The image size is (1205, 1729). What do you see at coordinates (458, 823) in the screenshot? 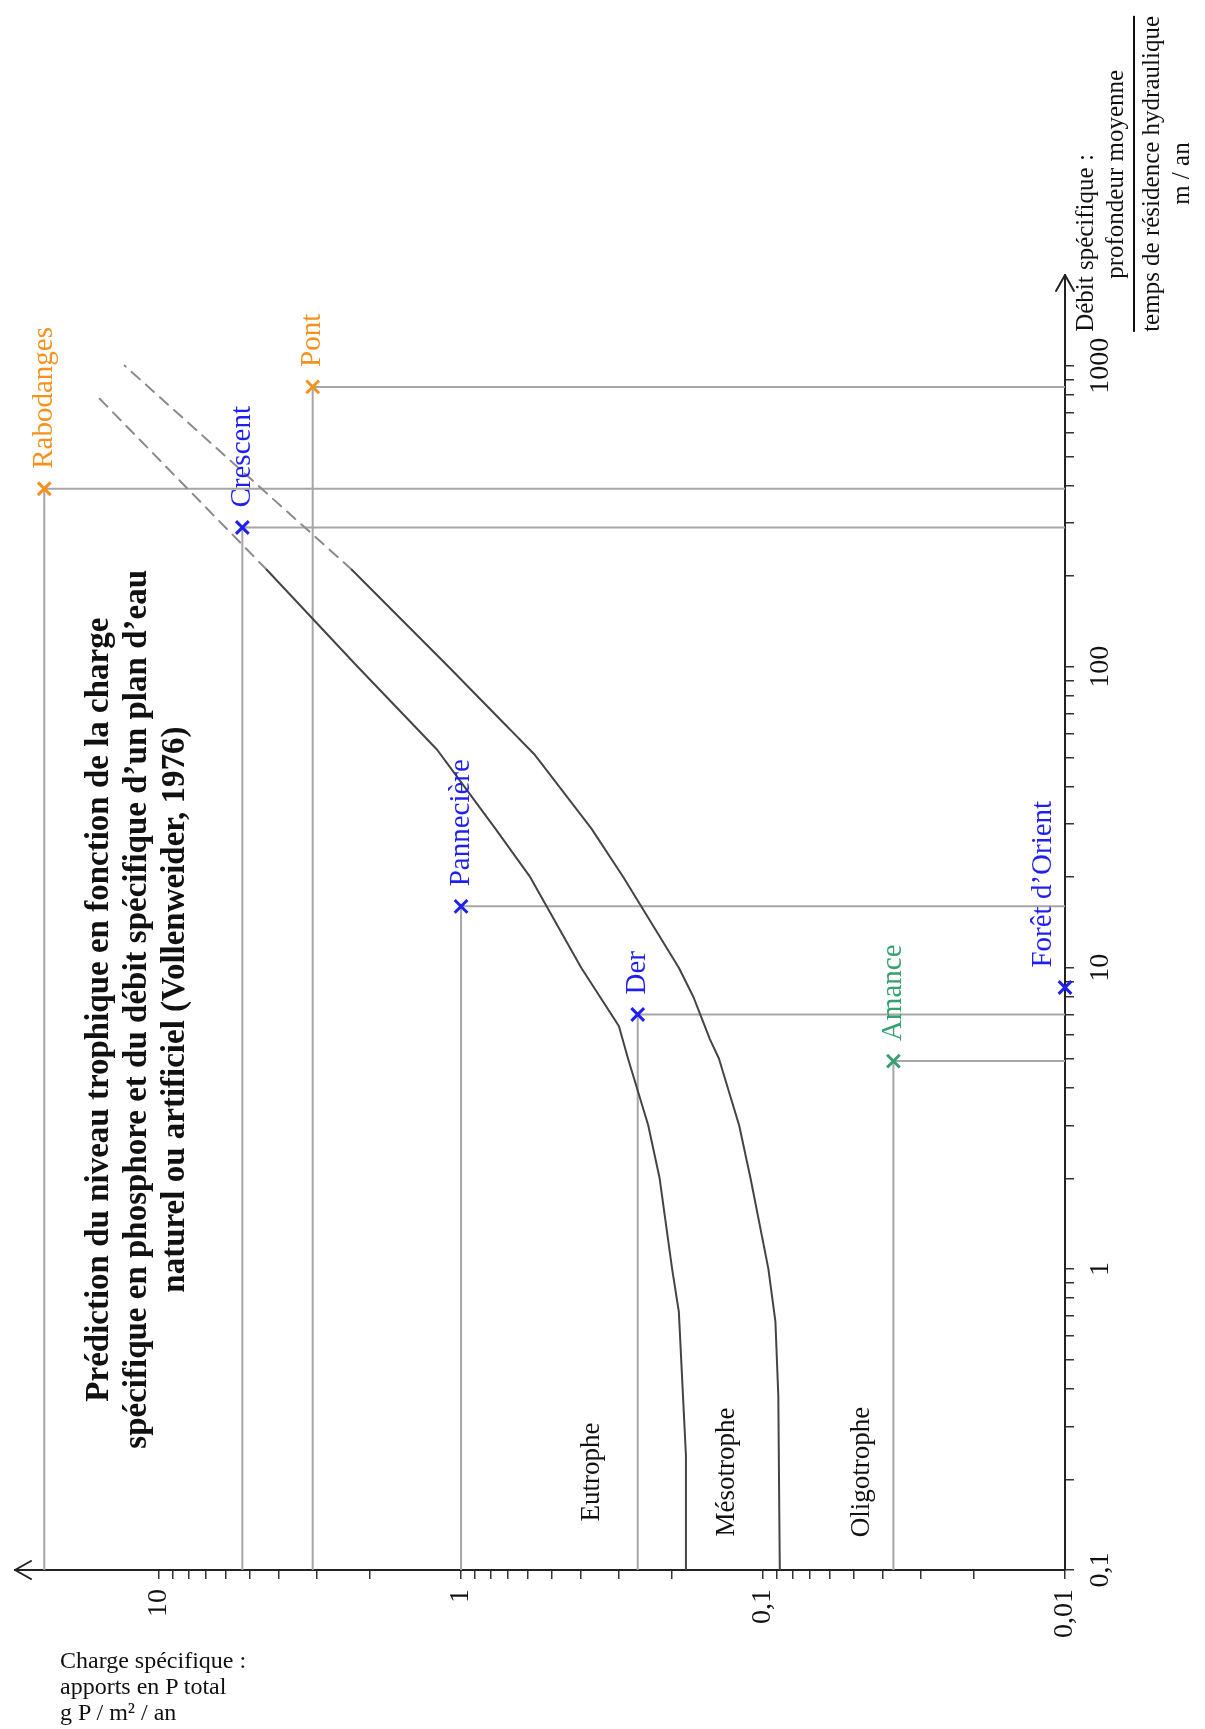
I see `text: Pannecière` at bounding box center [458, 823].